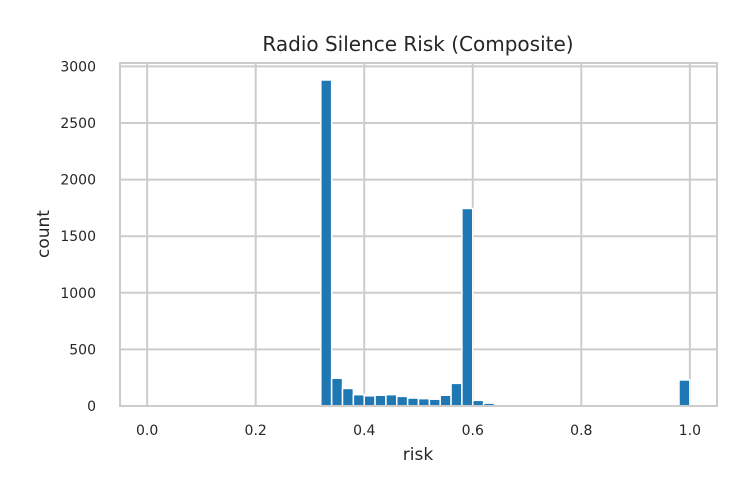 This screenshot has height=500, width=750. Describe the element at coordinates (44, 234) in the screenshot. I see `y-axis-label: count` at that location.